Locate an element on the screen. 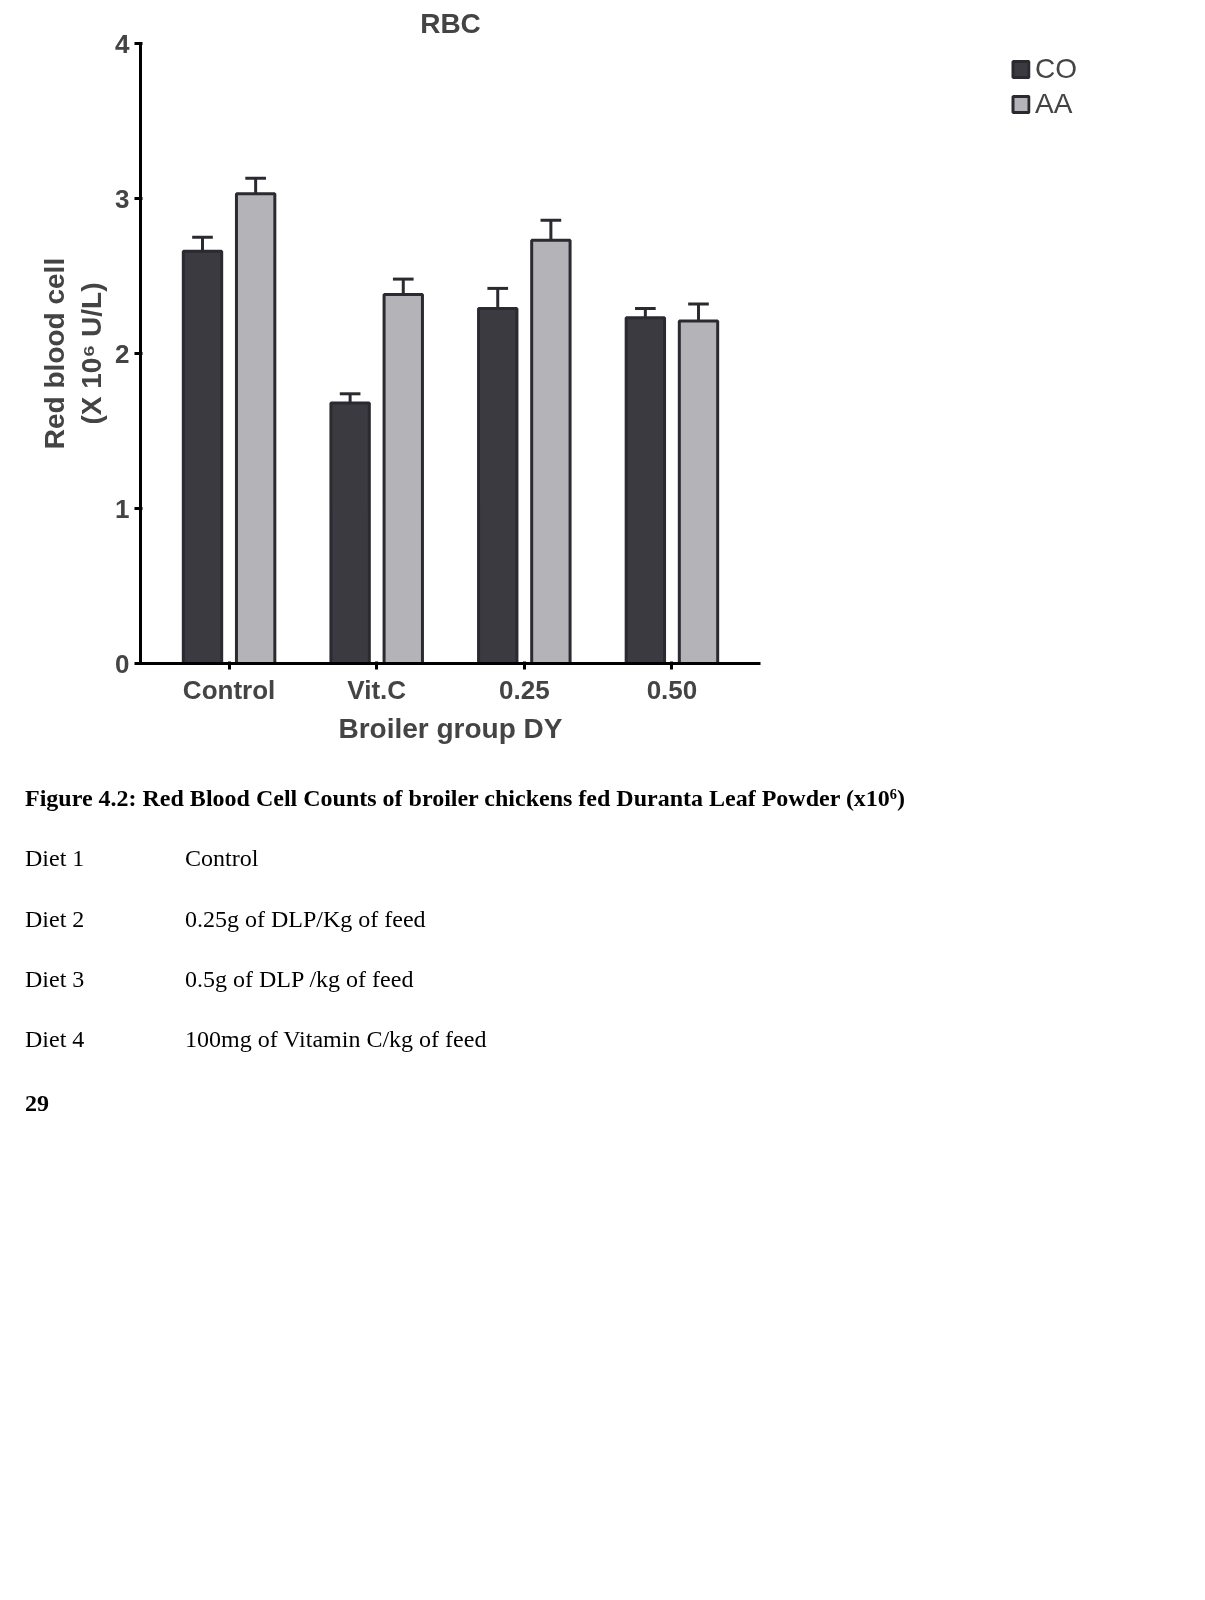  legend-label: AA is located at coordinates (1054, 104).